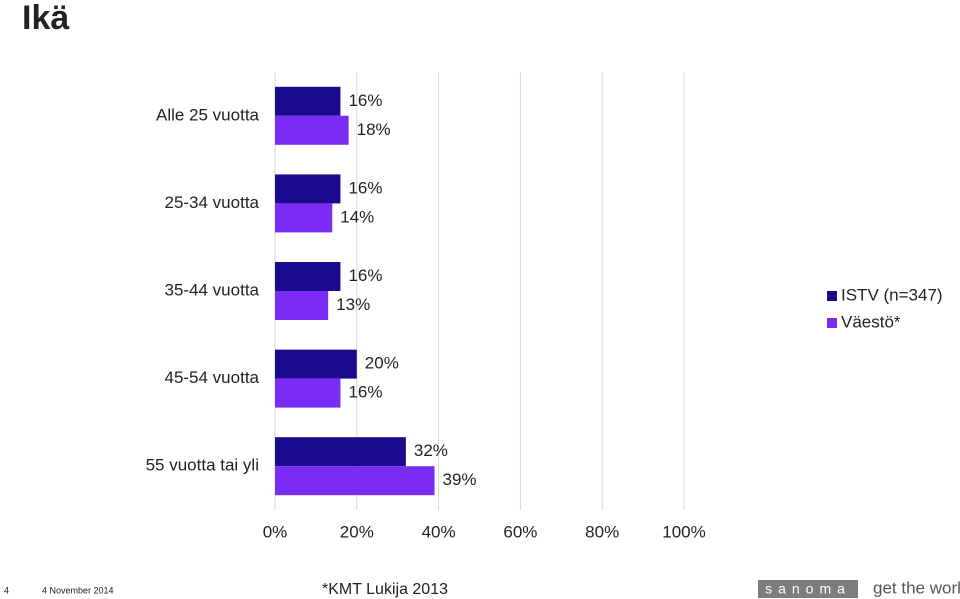  I want to click on y-tick-label: 55 vuotta tai yli, so click(202, 465).